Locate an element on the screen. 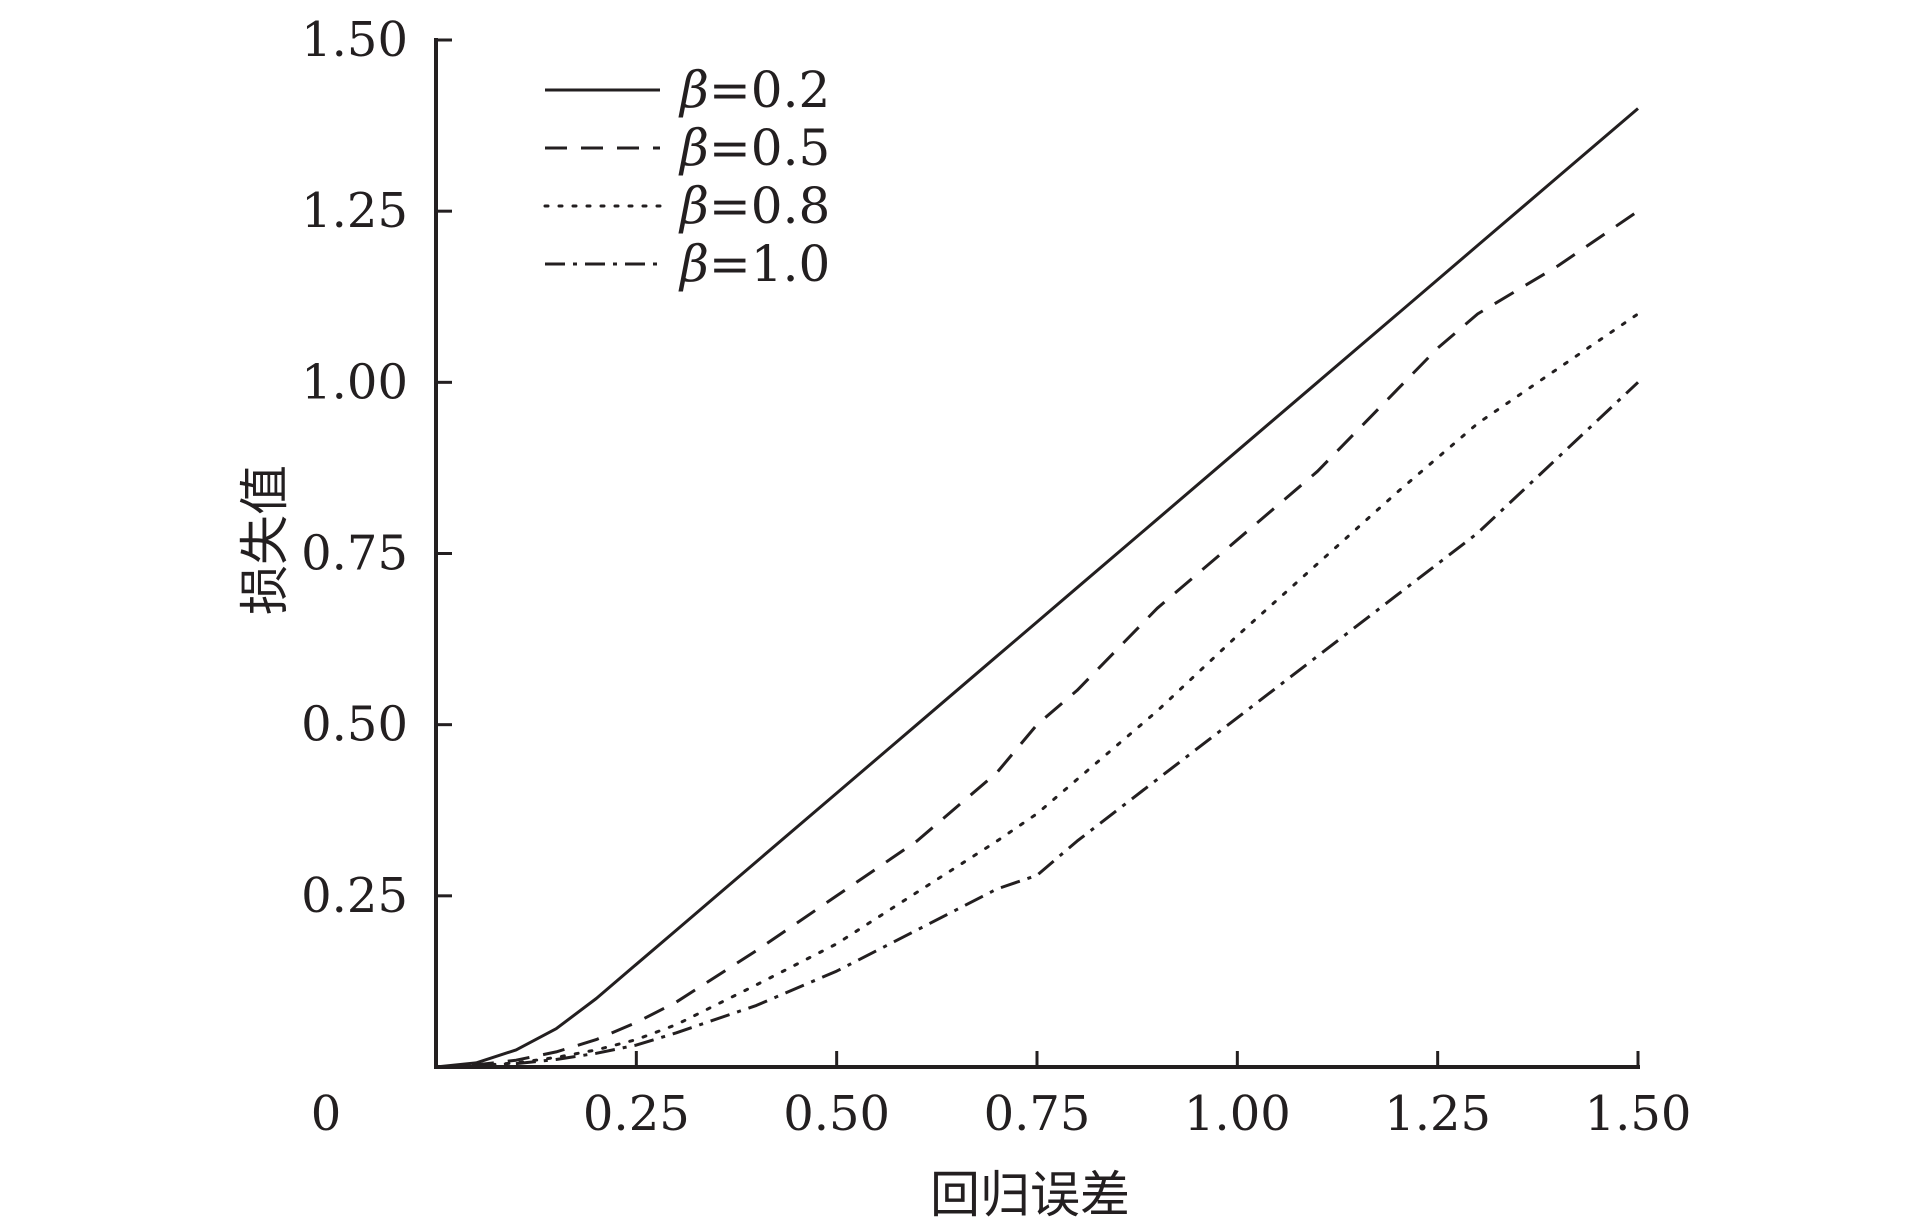 The image size is (1913, 1228). x-tick-label-1: 0.25 is located at coordinates (636, 1114).